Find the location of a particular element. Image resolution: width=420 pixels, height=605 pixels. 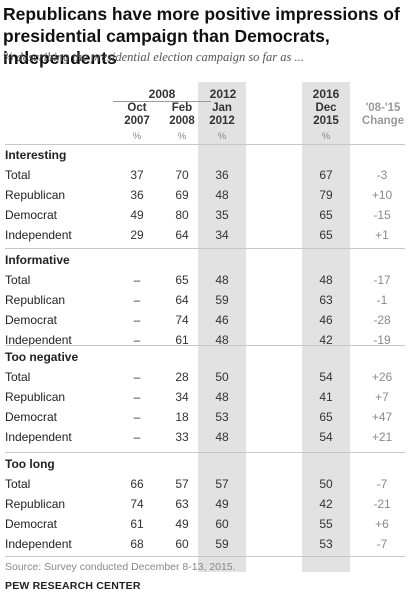

column-shade-2016 is located at coordinates (326, 327).